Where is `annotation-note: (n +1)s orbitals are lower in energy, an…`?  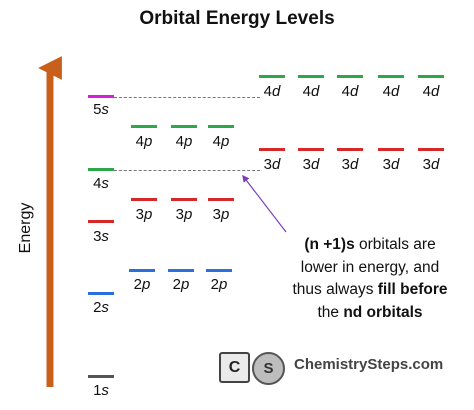
annotation-note: (n +1)s orbitals are lower in energy, an… is located at coordinates (370, 278).